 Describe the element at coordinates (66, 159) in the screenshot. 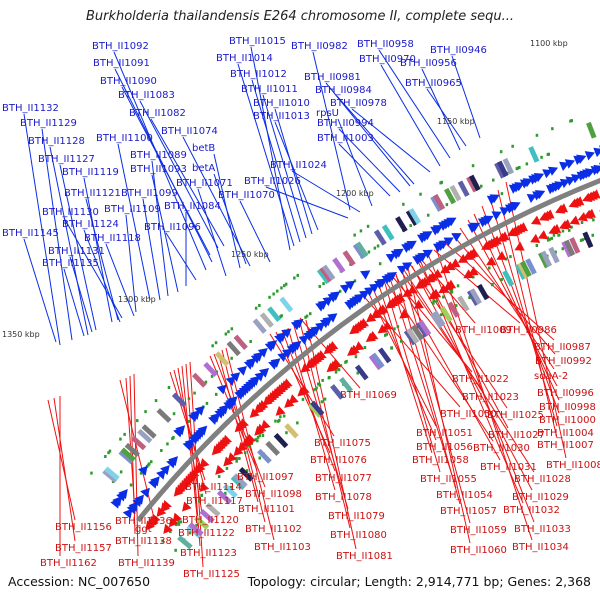

I see `gene-label-forward: BTH_II1127` at that location.